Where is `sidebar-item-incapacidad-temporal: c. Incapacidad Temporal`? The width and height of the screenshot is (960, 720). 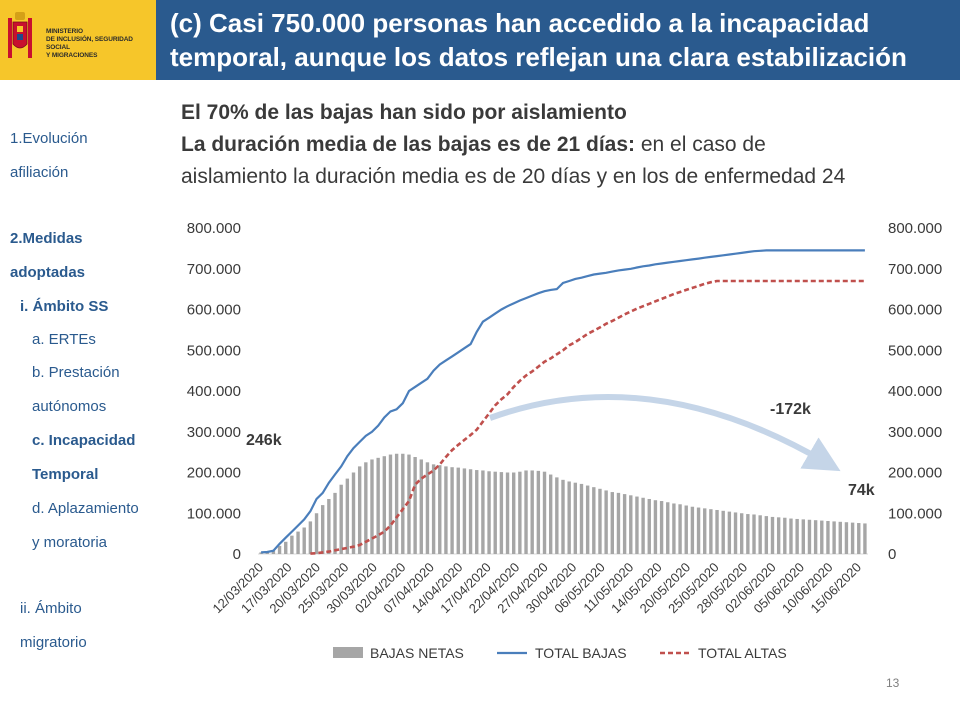
sidebar-item-incapacidad-temporal: c. Incapacidad Temporal is located at coordinates (84, 457).